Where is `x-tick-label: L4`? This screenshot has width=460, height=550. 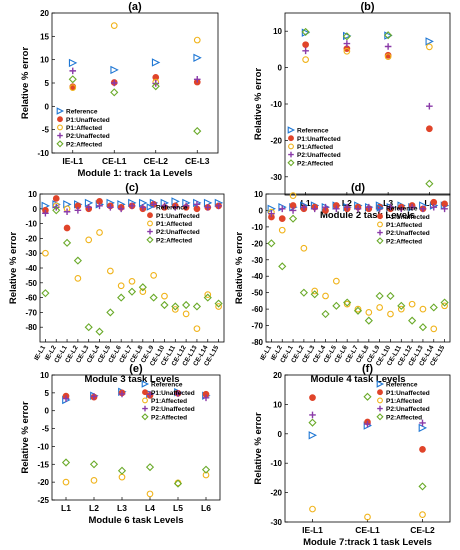
x-tick-label: L4 is located at coordinates (150, 508).